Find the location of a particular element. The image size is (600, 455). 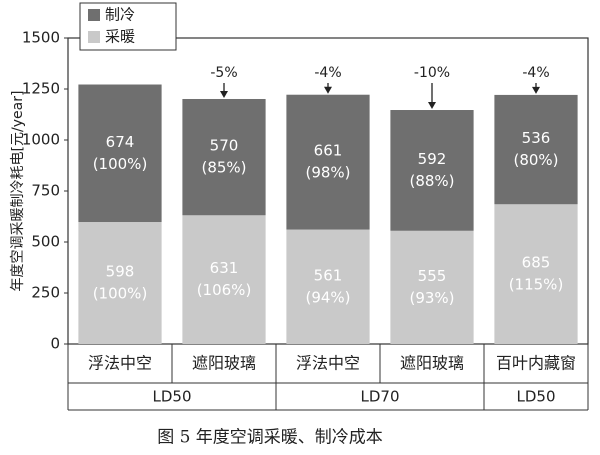

share-label: (98%) is located at coordinates (327, 173).